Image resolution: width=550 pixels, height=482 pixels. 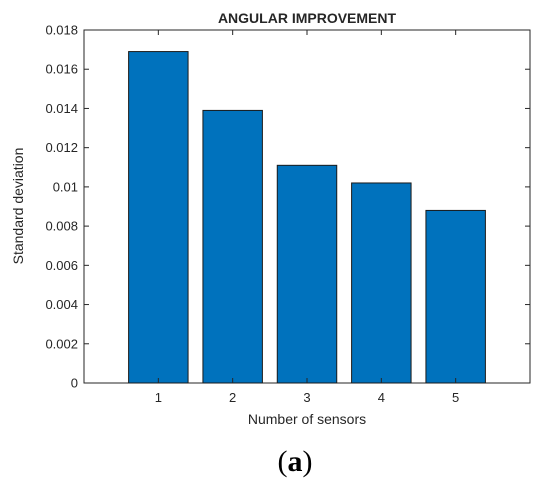 I want to click on y-tick-label: 0.014, so click(x=61, y=108).